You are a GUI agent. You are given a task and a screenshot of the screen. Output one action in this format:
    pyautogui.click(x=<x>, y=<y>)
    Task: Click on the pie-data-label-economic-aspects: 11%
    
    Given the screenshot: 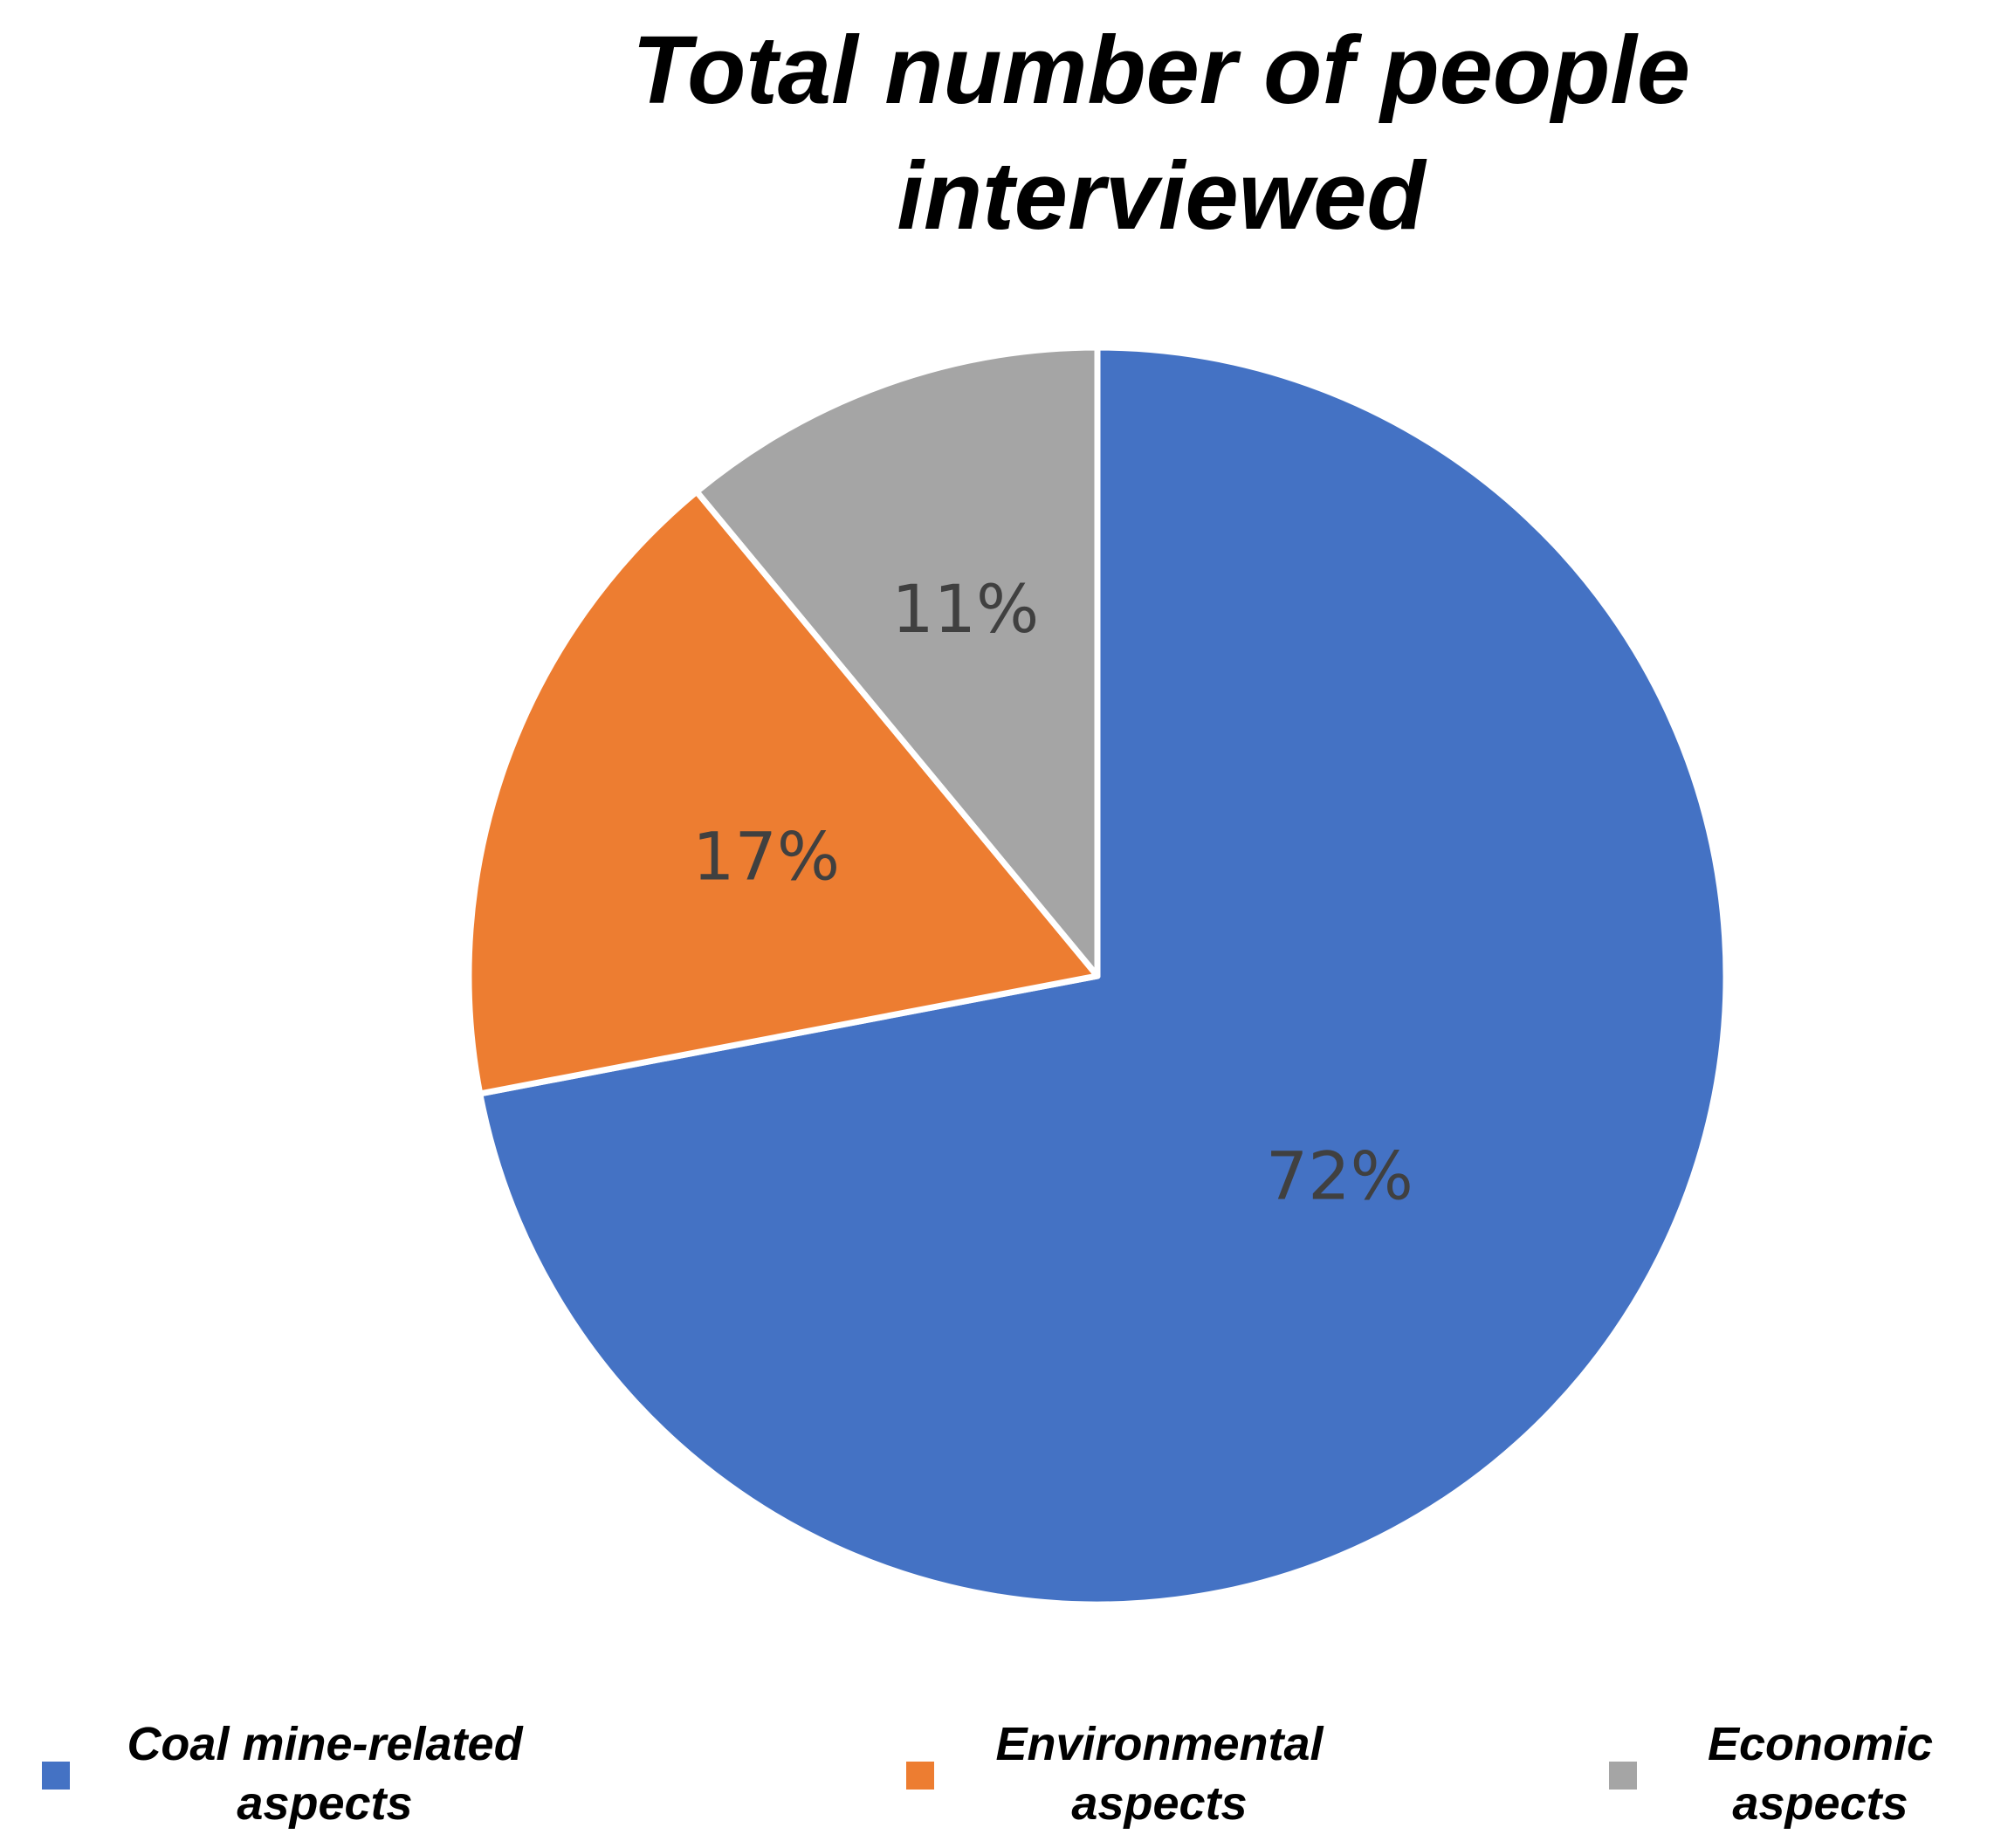 What is the action you would take?
    pyautogui.click(x=965, y=609)
    